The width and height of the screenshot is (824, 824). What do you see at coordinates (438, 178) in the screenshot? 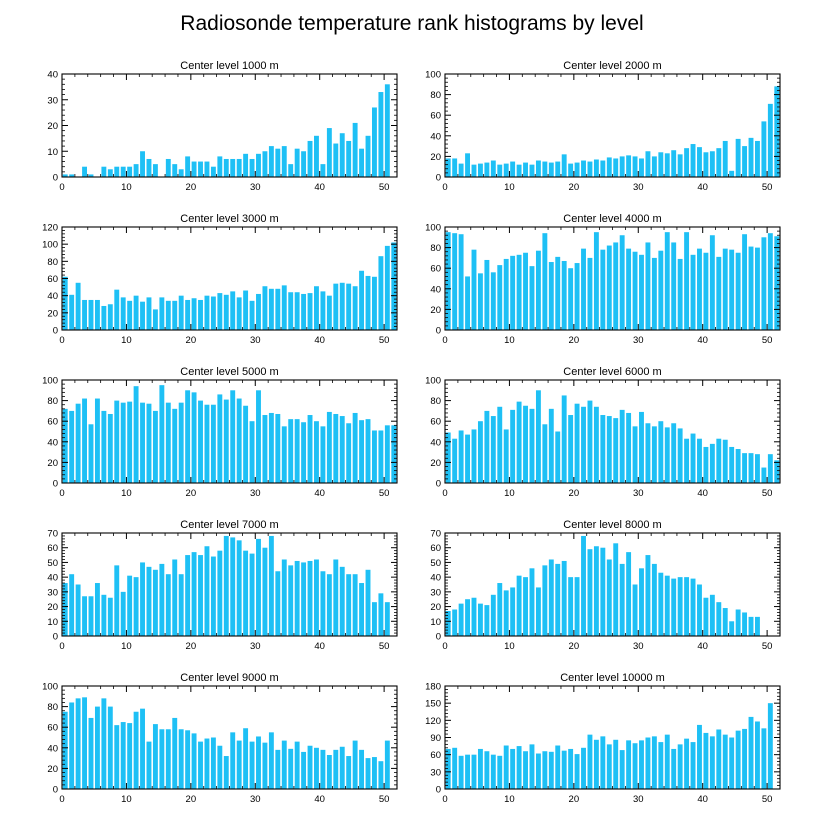
I see `y-tick-label: 0` at bounding box center [438, 178].